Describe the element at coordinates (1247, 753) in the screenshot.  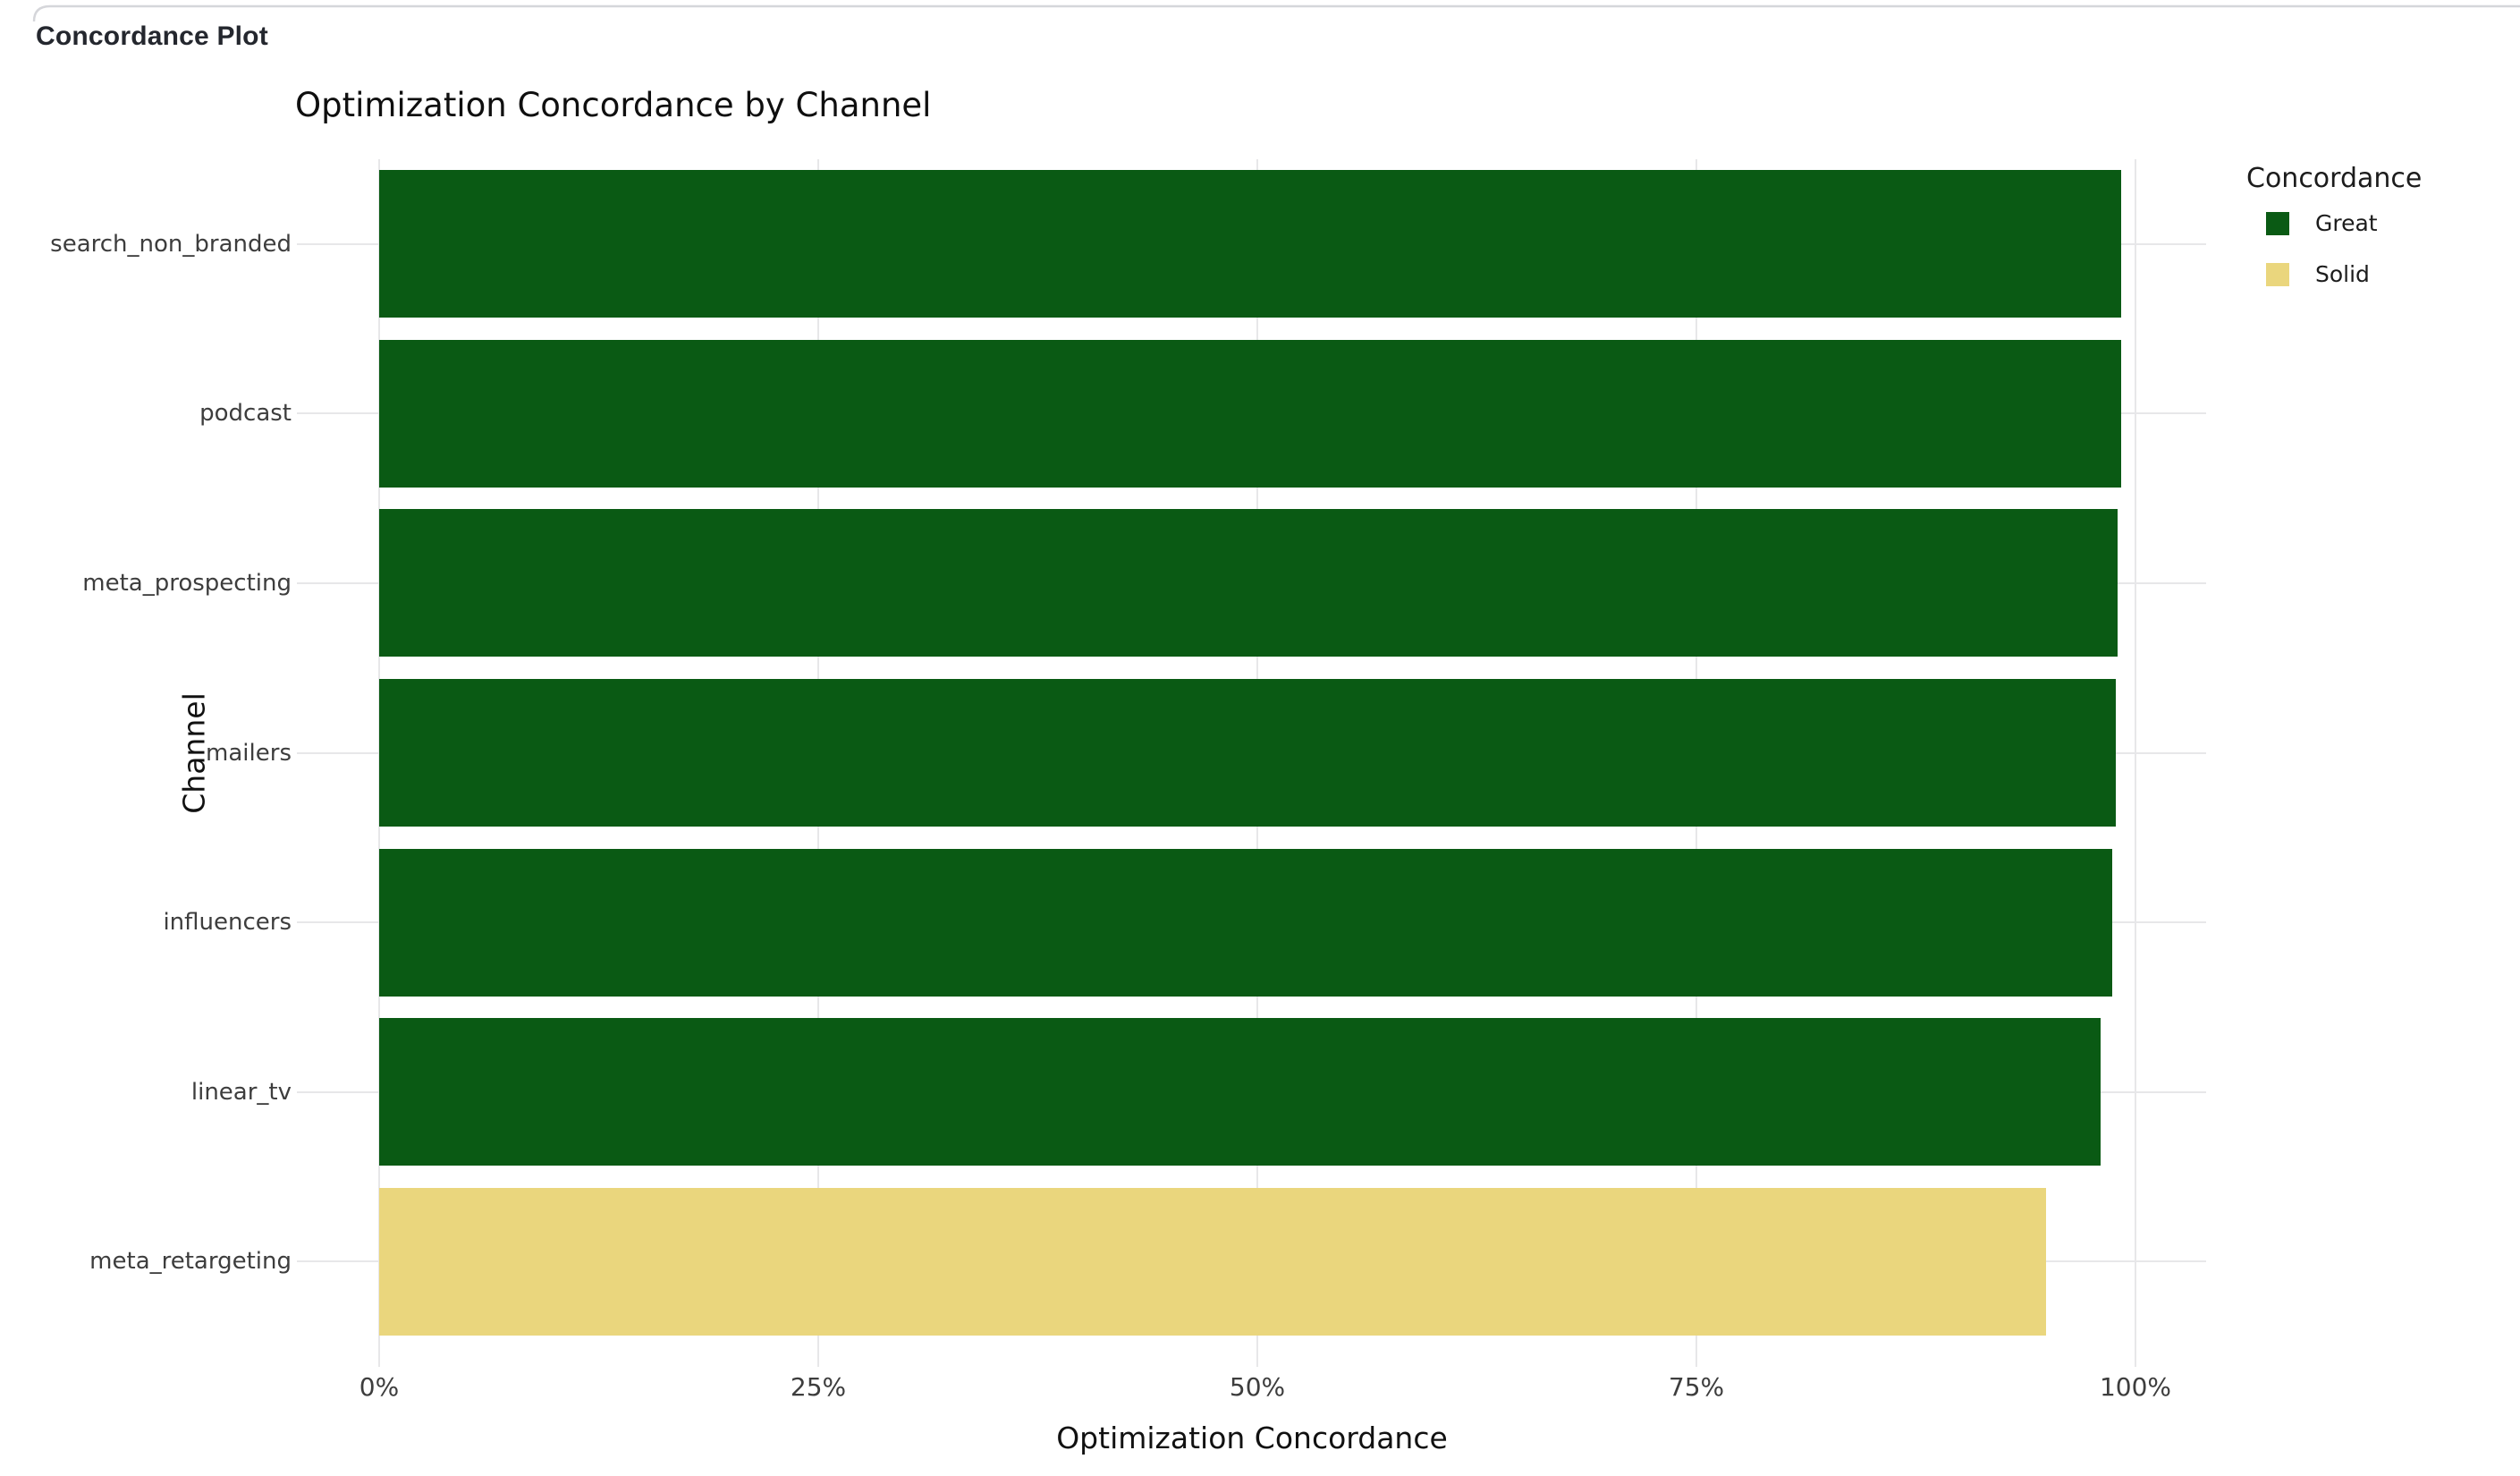
I see `bar-mailers` at that location.